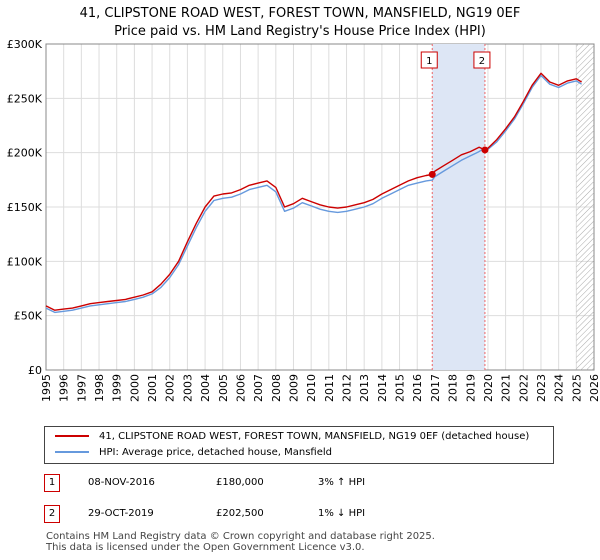  What do you see at coordinates (121, 482) in the screenshot?
I see `transaction-date: 08-NOV-2016` at bounding box center [121, 482].